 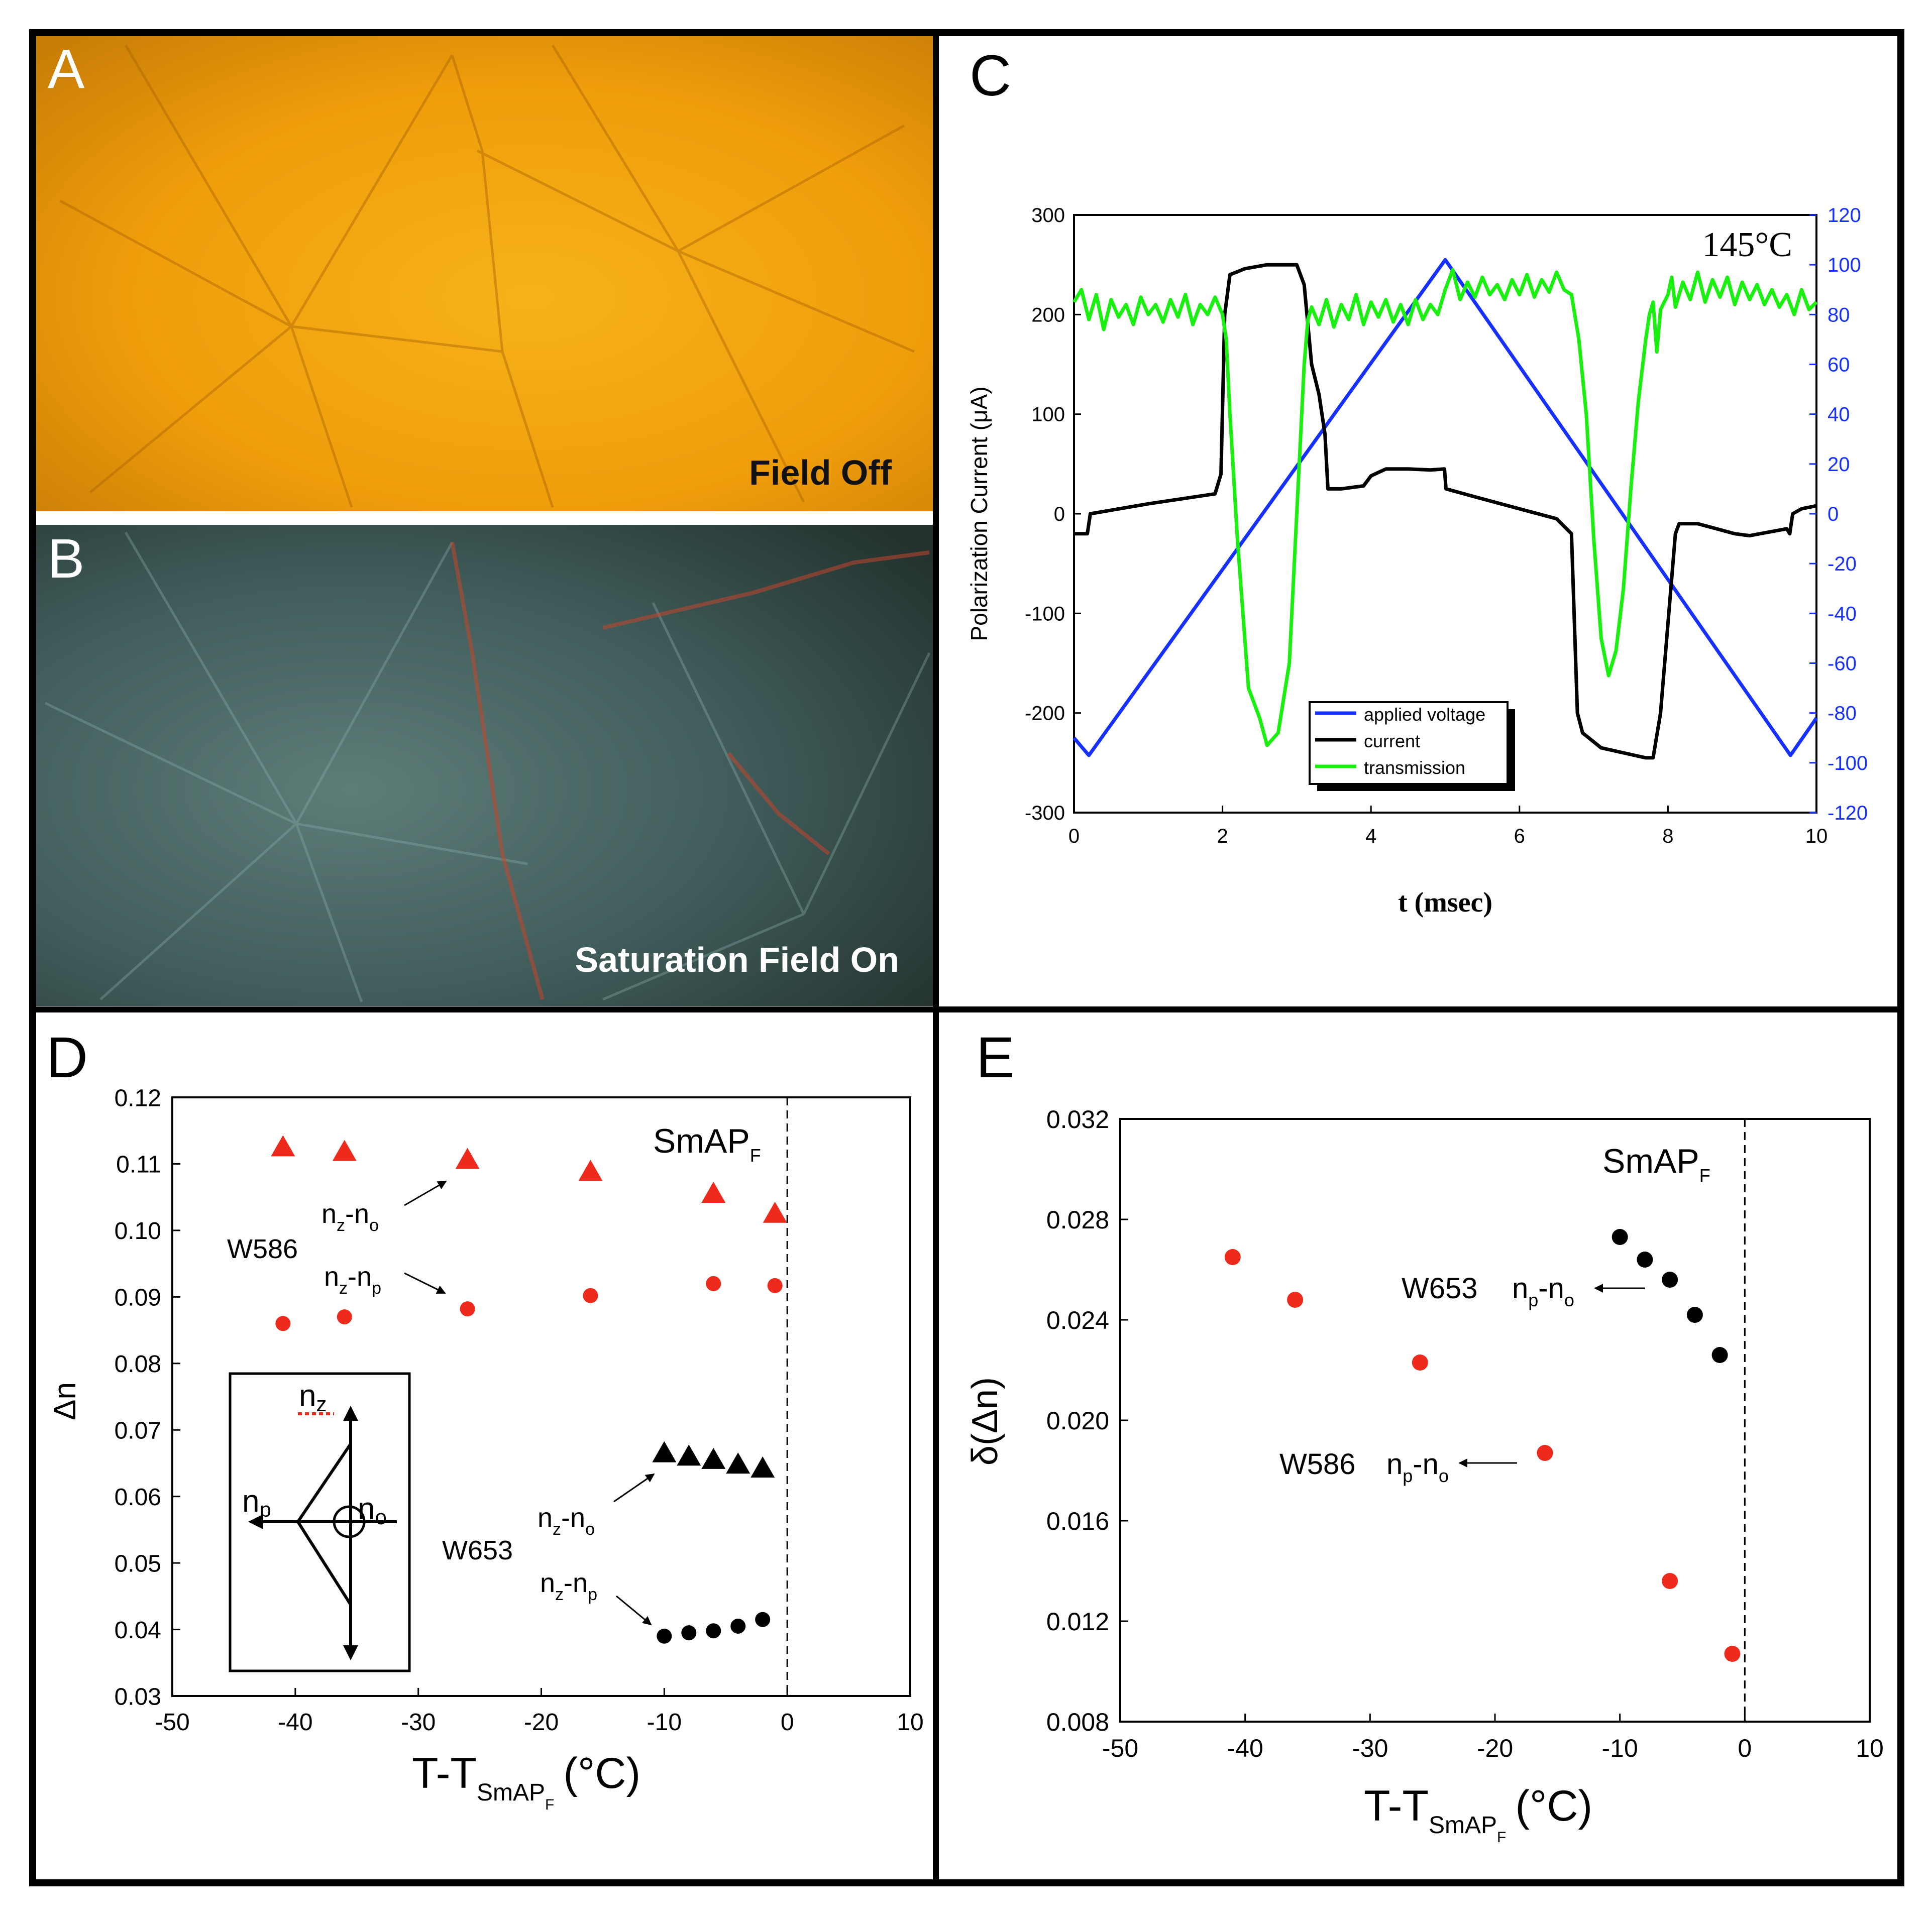 What do you see at coordinates (138, 1563) in the screenshot?
I see `y-tick-label: 0.05` at bounding box center [138, 1563].